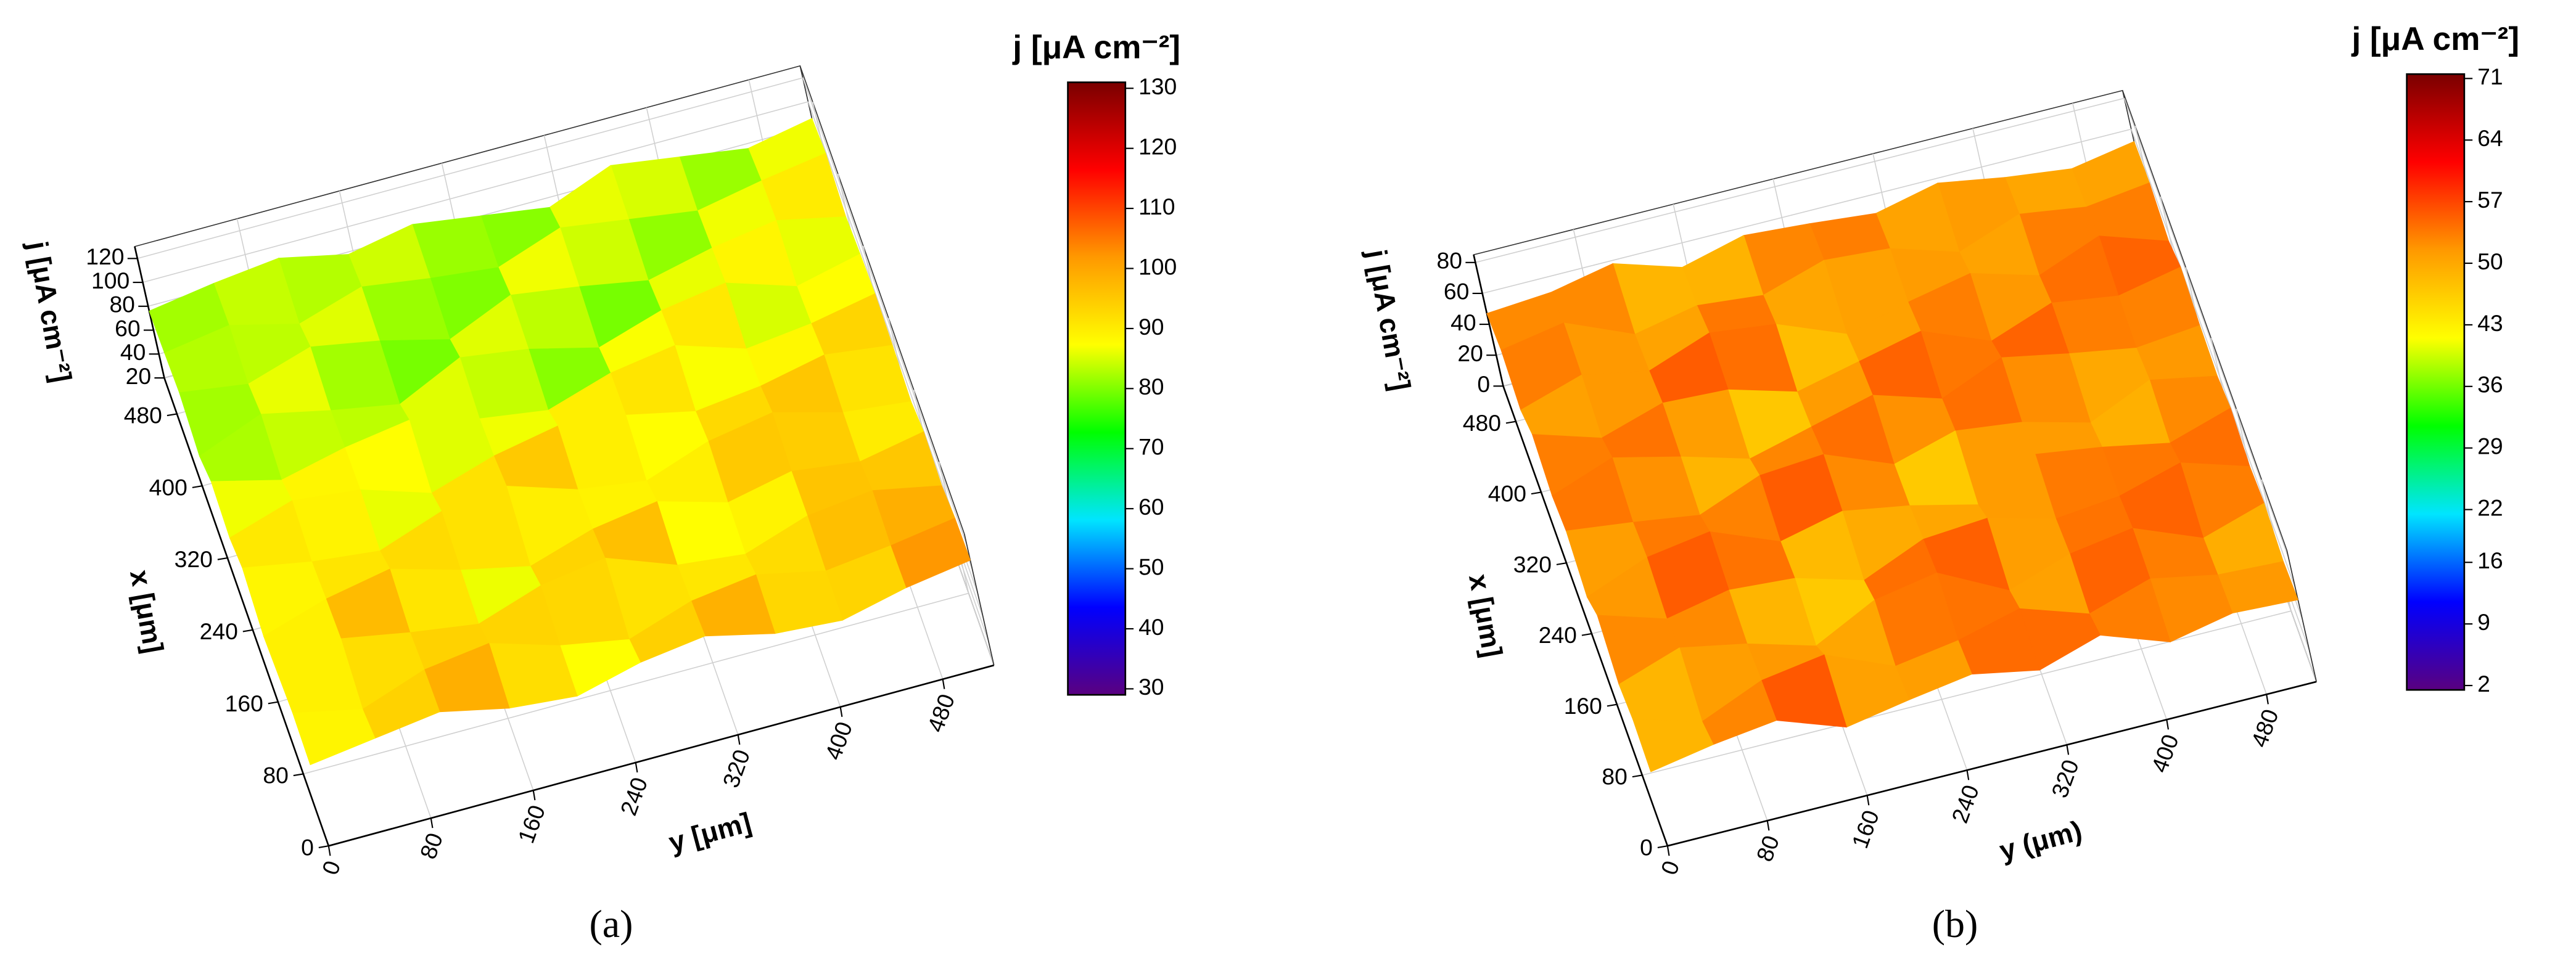 Image resolution: width=2576 pixels, height=966 pixels. Describe the element at coordinates (1151, 386) in the screenshot. I see `colorbar-tick-label: 80` at that location.